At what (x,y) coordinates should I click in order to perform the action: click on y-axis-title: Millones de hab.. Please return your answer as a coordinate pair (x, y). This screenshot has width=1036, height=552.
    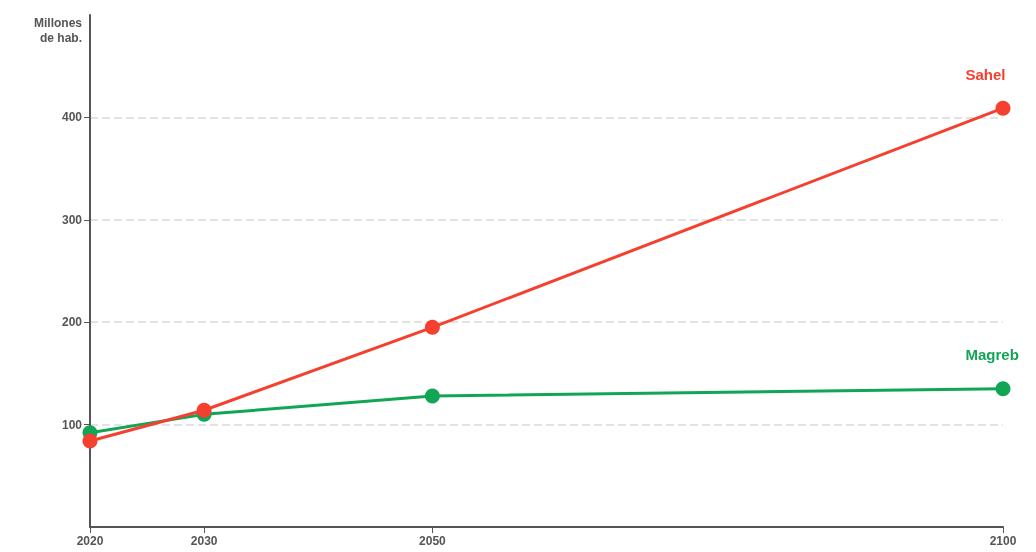
    Looking at the image, I should click on (58, 30).